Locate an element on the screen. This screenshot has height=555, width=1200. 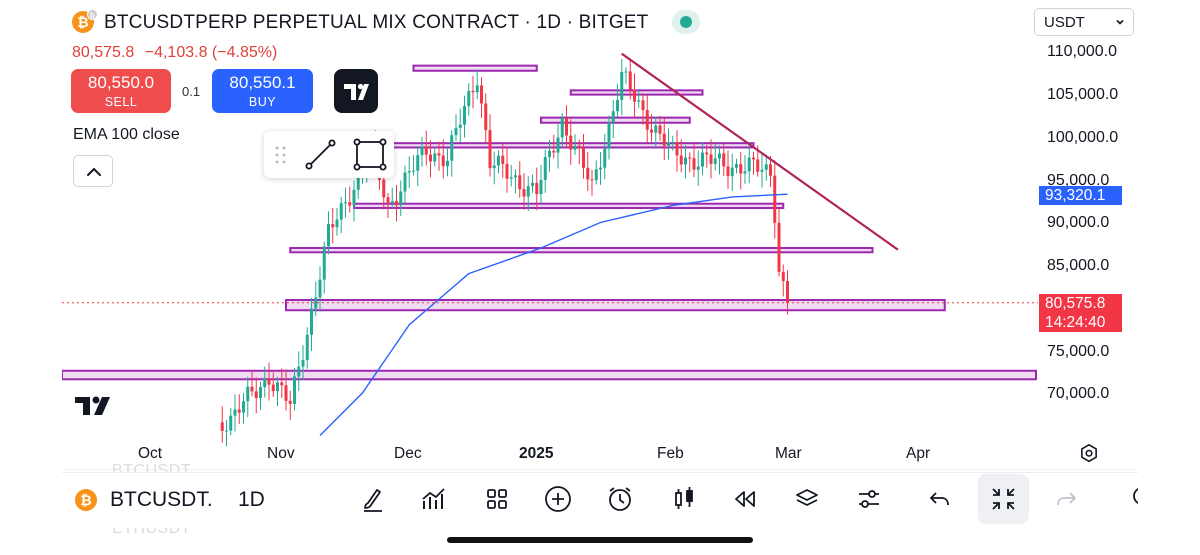
candles-icon is located at coordinates (684, 498).